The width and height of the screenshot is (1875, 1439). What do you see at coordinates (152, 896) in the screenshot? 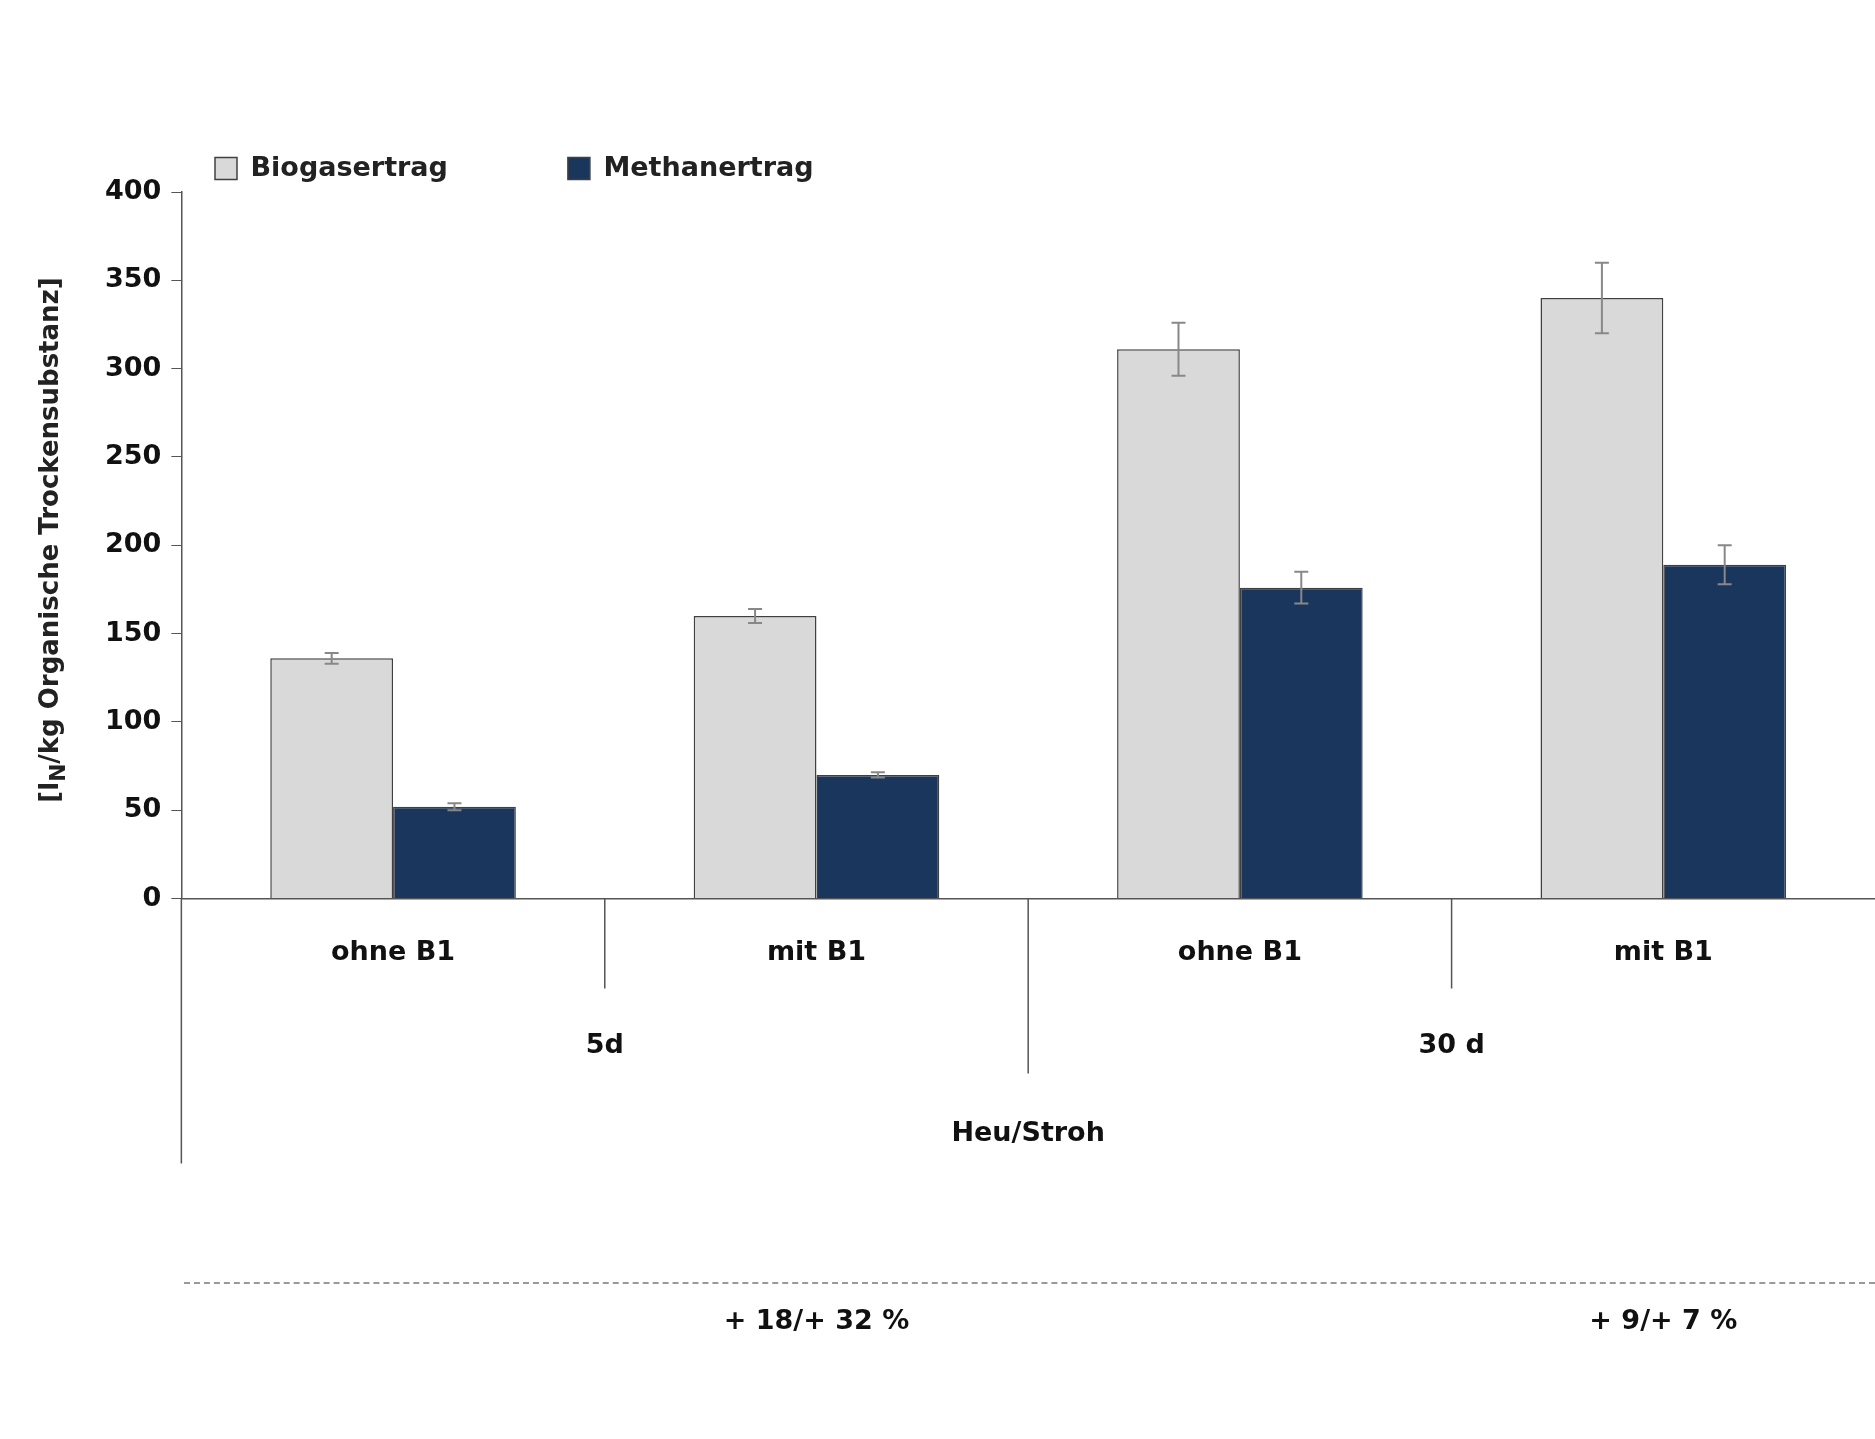
I see `y-tick-label: 0` at bounding box center [152, 896].